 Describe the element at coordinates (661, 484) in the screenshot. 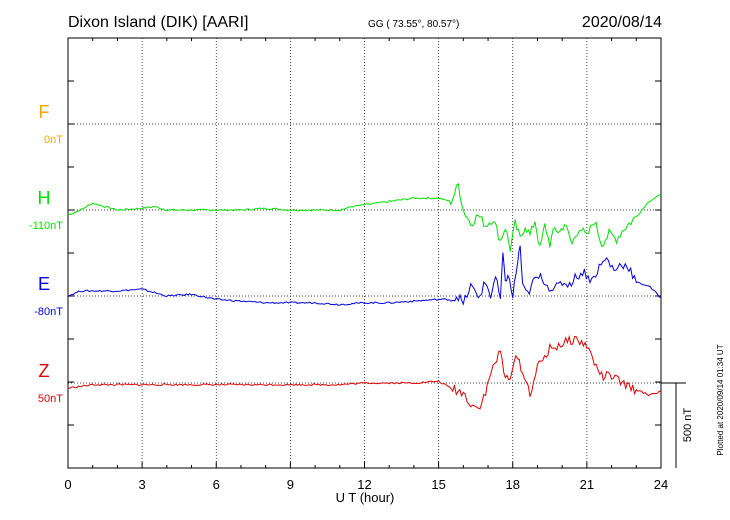

I see `x-tick-label: 24` at that location.